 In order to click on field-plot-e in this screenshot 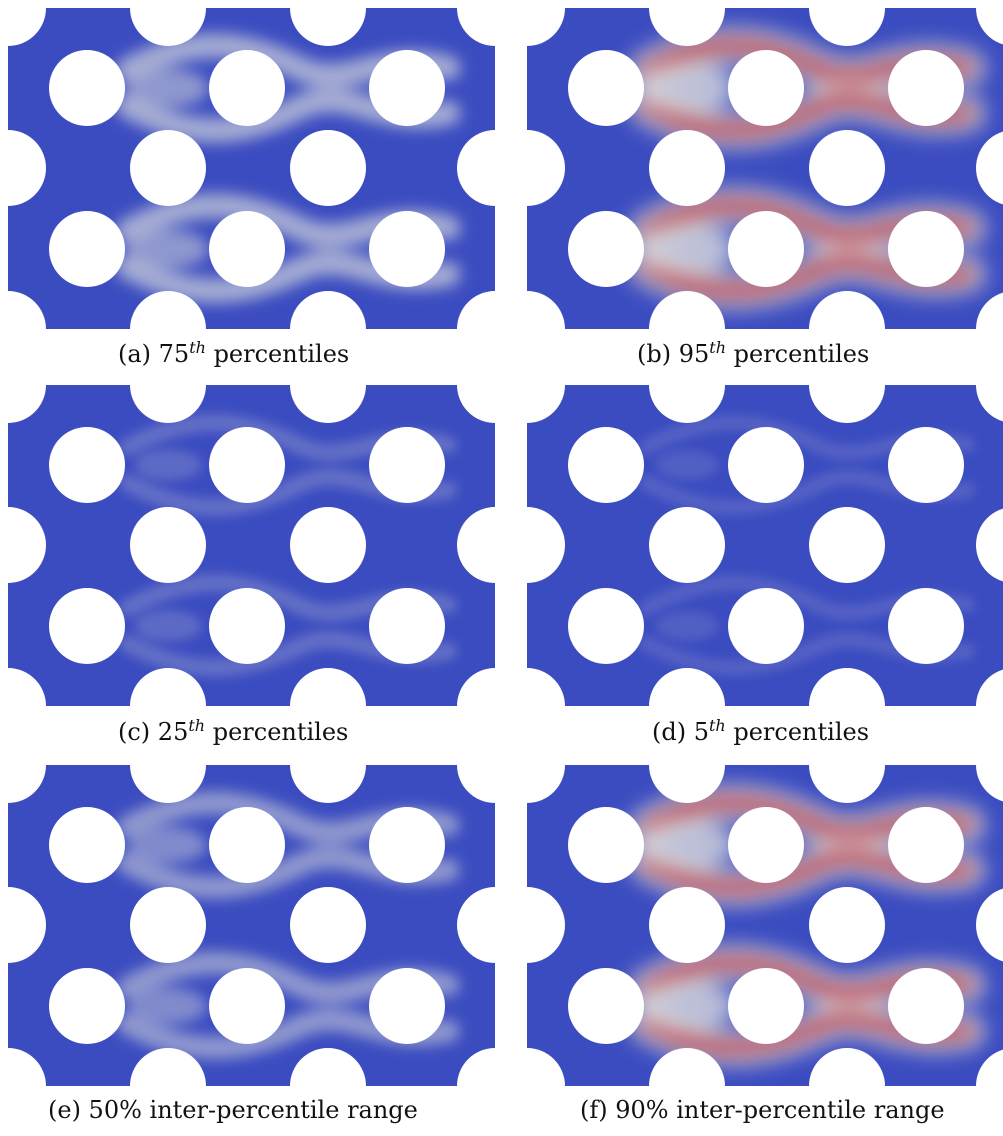, I will do `click(251, 925)`.